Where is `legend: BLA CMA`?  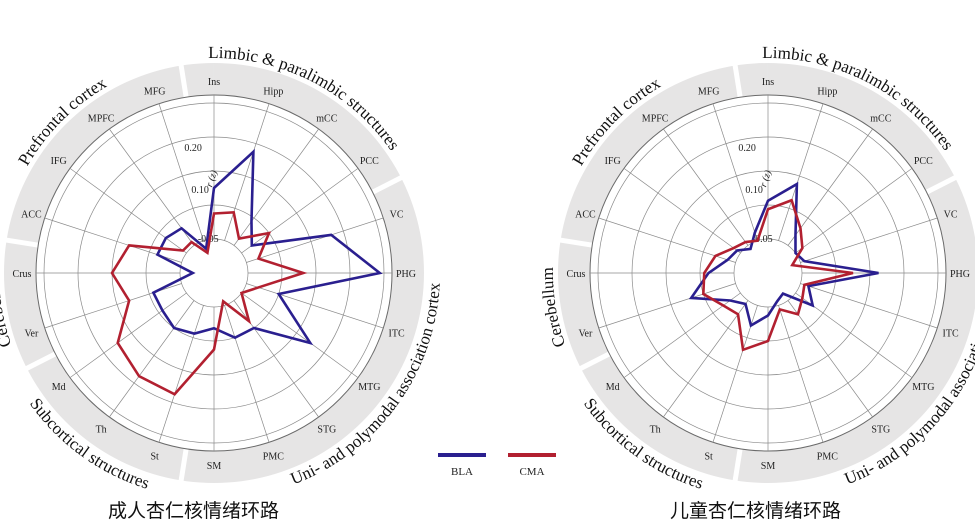
legend: BLA CMA is located at coordinates (497, 465).